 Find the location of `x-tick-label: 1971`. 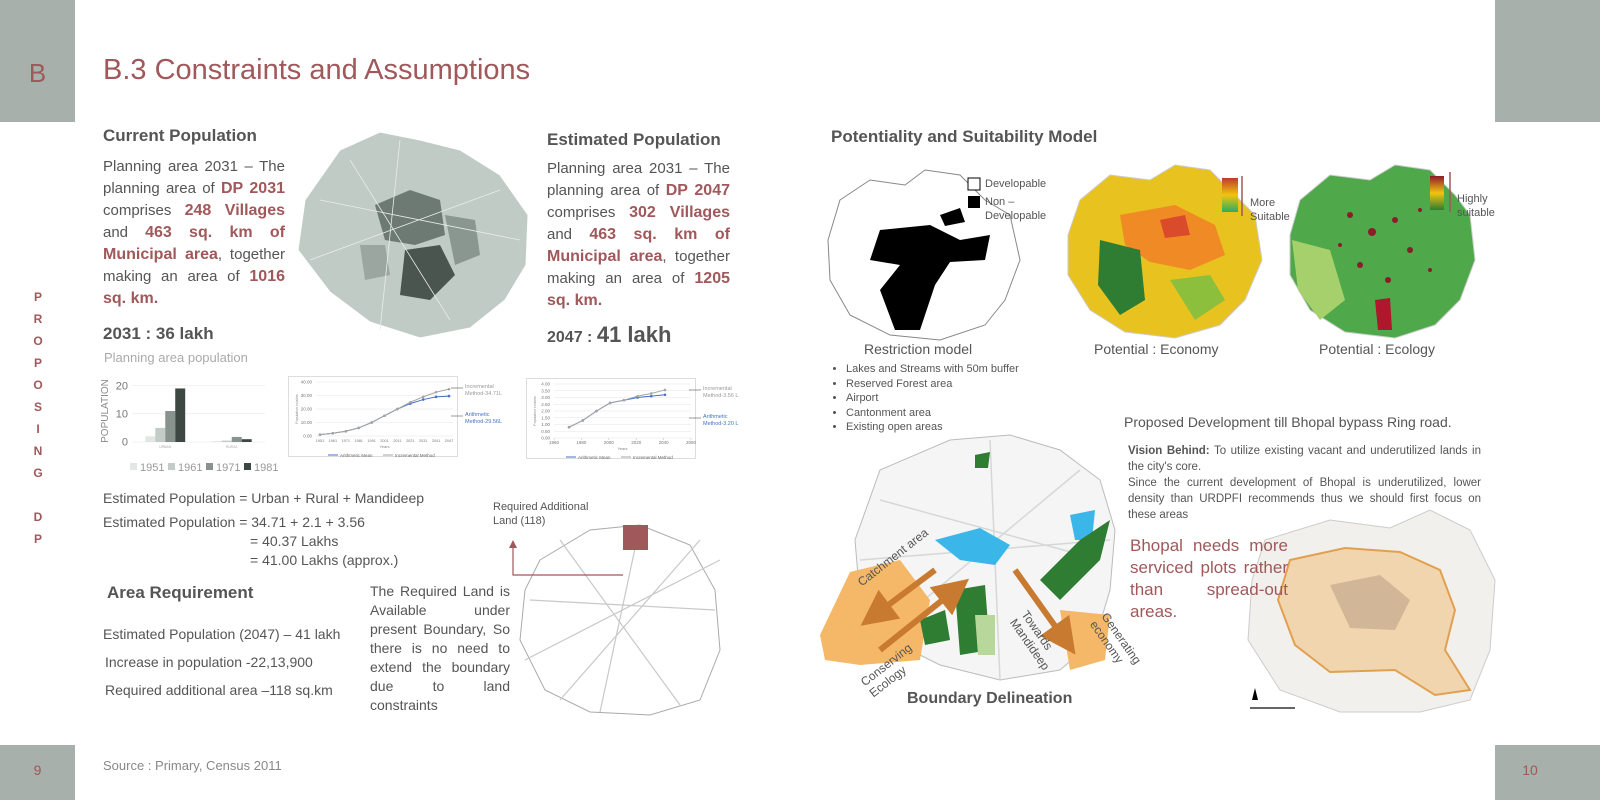

x-tick-label: 1971 is located at coordinates (346, 441).